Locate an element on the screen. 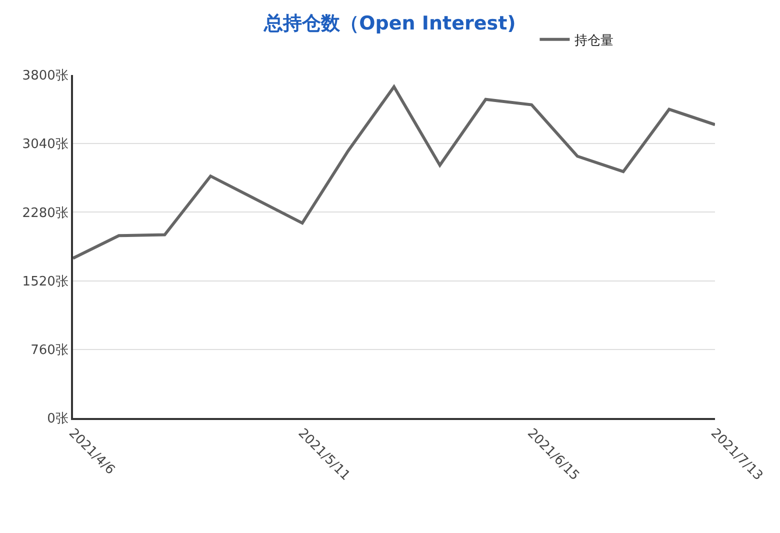 The width and height of the screenshot is (780, 533). y-tick-label: 2280张 is located at coordinates (45, 213).